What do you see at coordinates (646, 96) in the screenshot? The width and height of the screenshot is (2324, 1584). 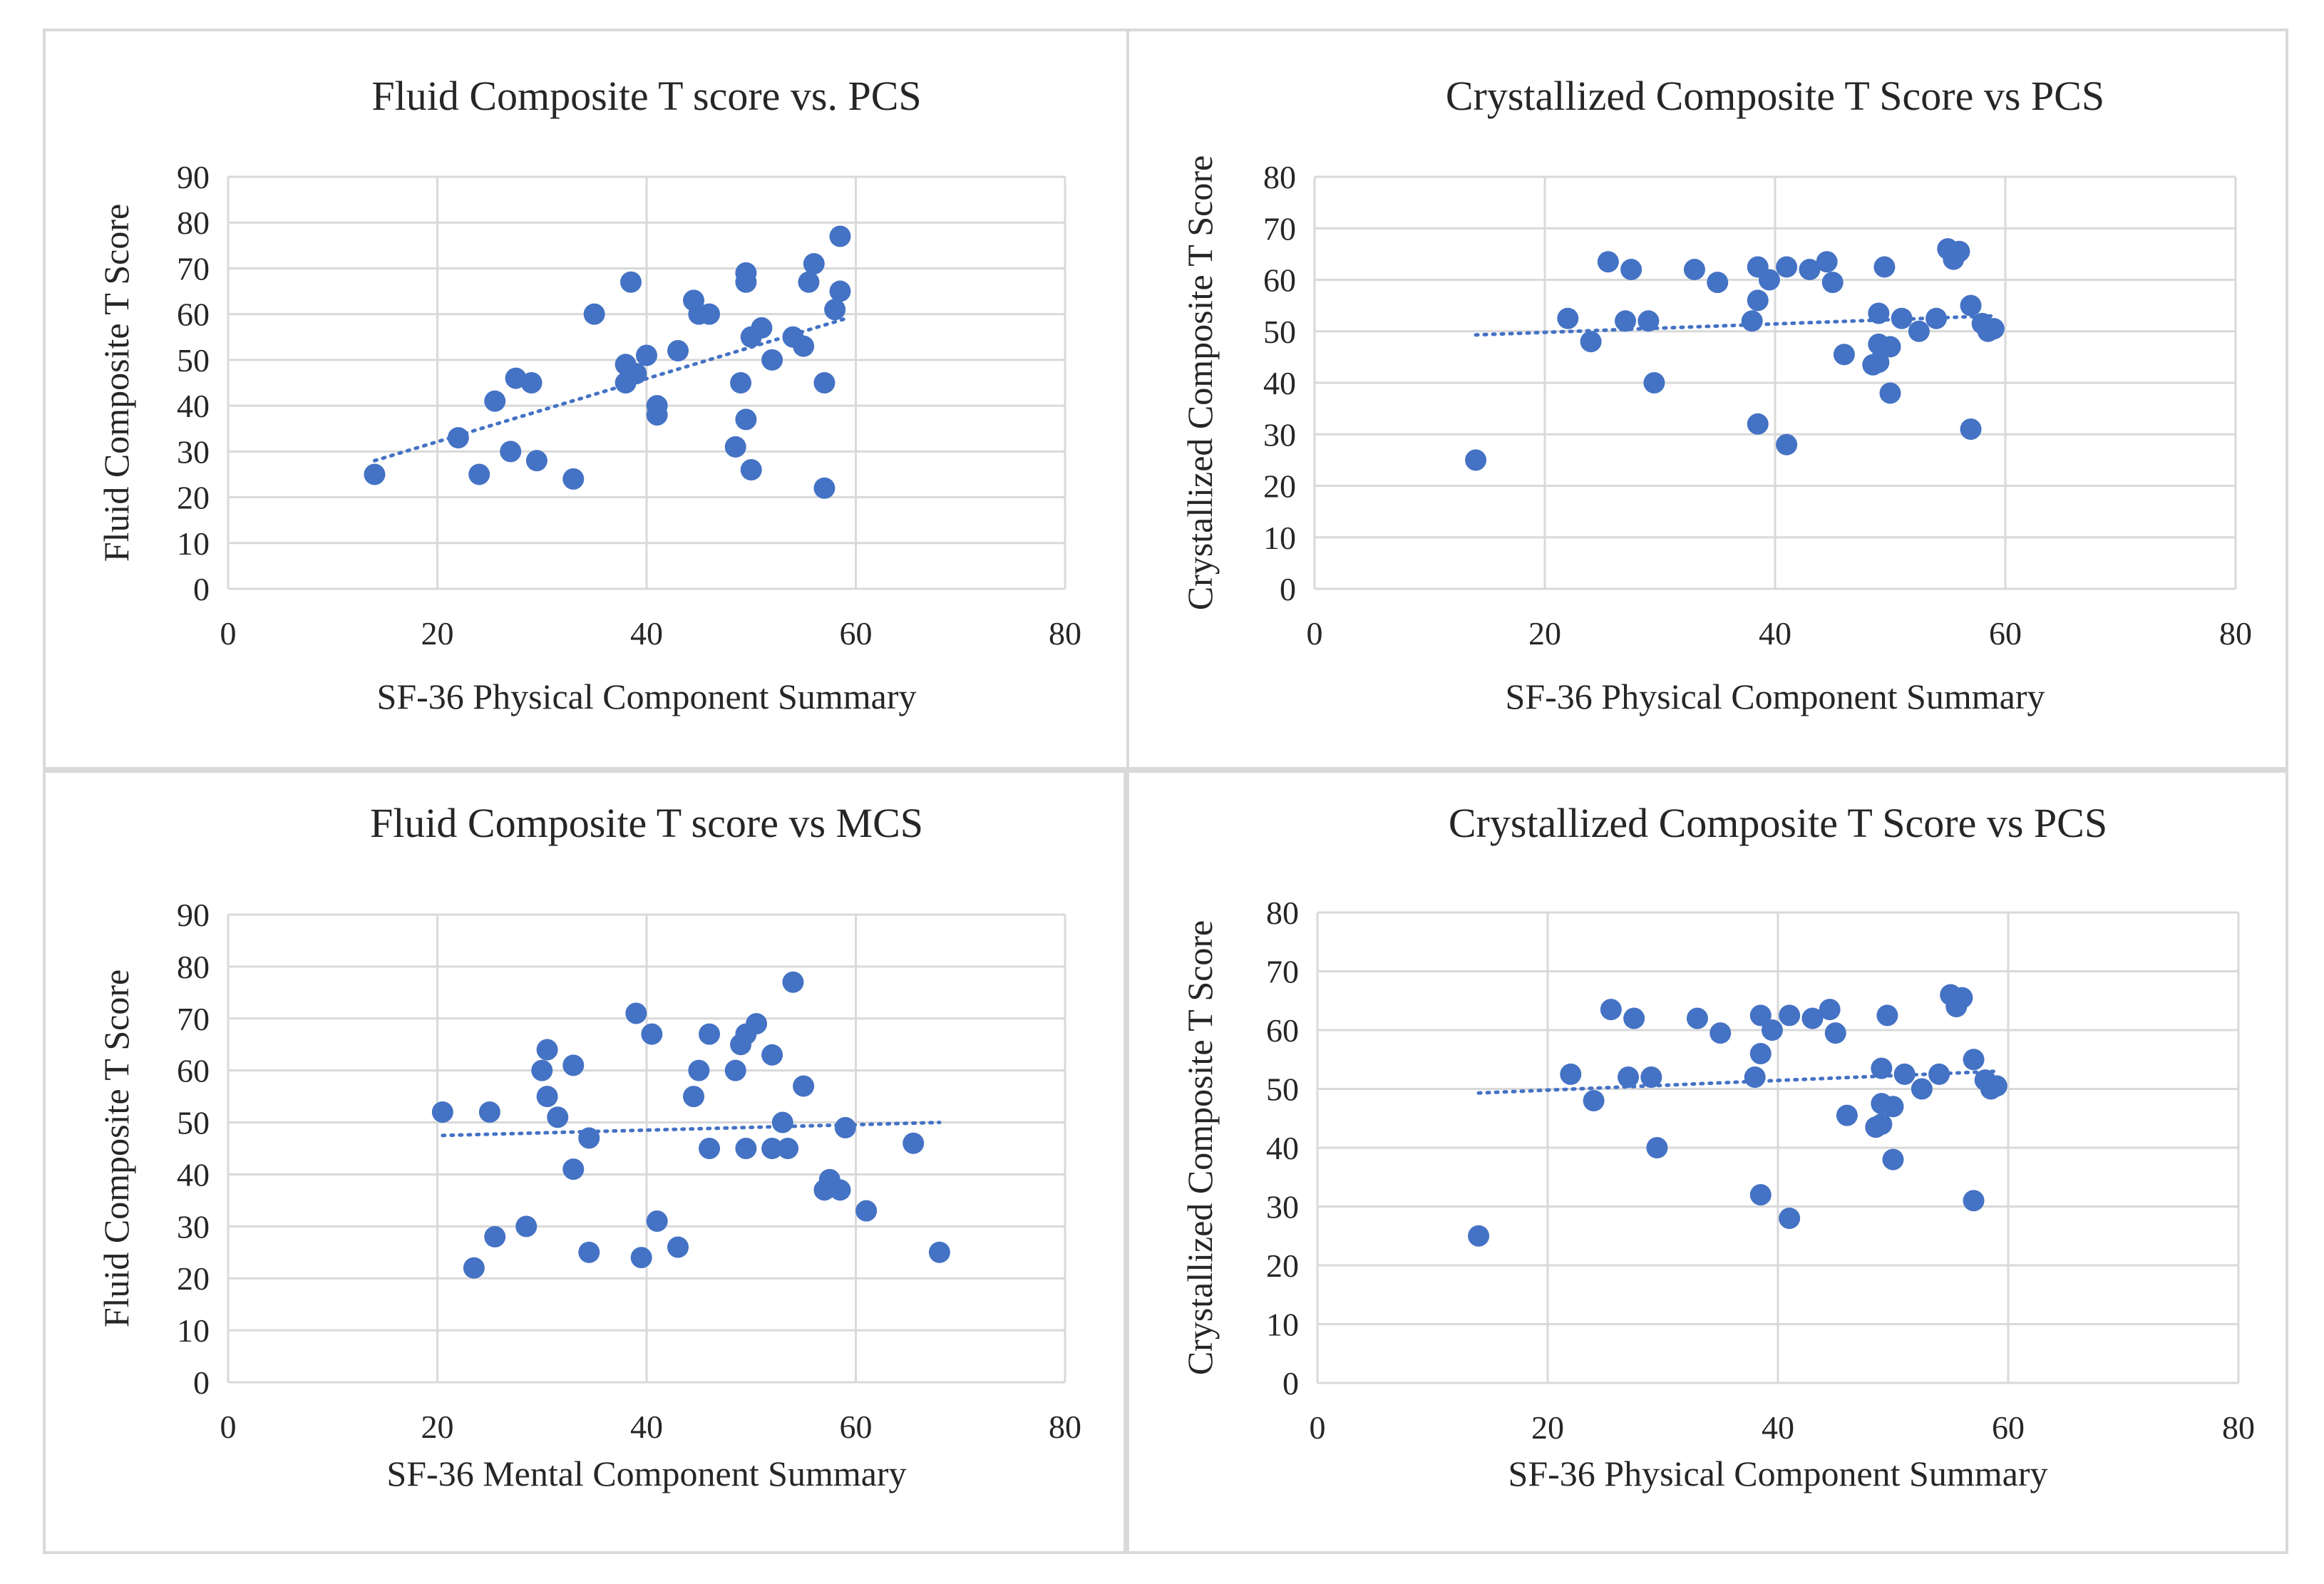 I see `chart-title: Fluid Composite T score vs. PCS` at bounding box center [646, 96].